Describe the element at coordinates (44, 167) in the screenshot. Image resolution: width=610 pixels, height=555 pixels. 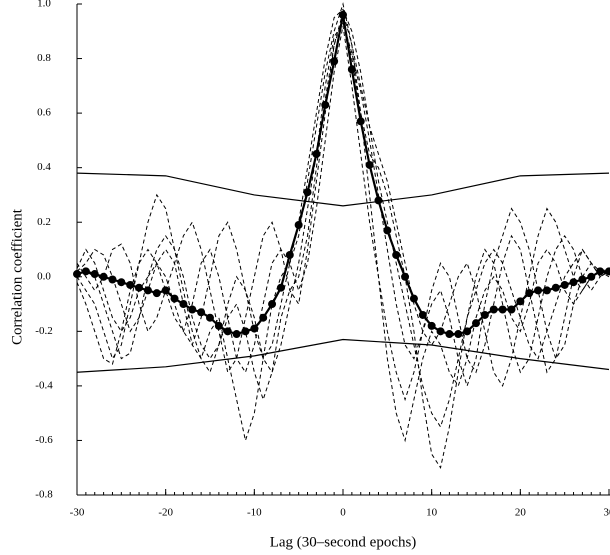
I see `y-tick-label: 0.4` at that location.